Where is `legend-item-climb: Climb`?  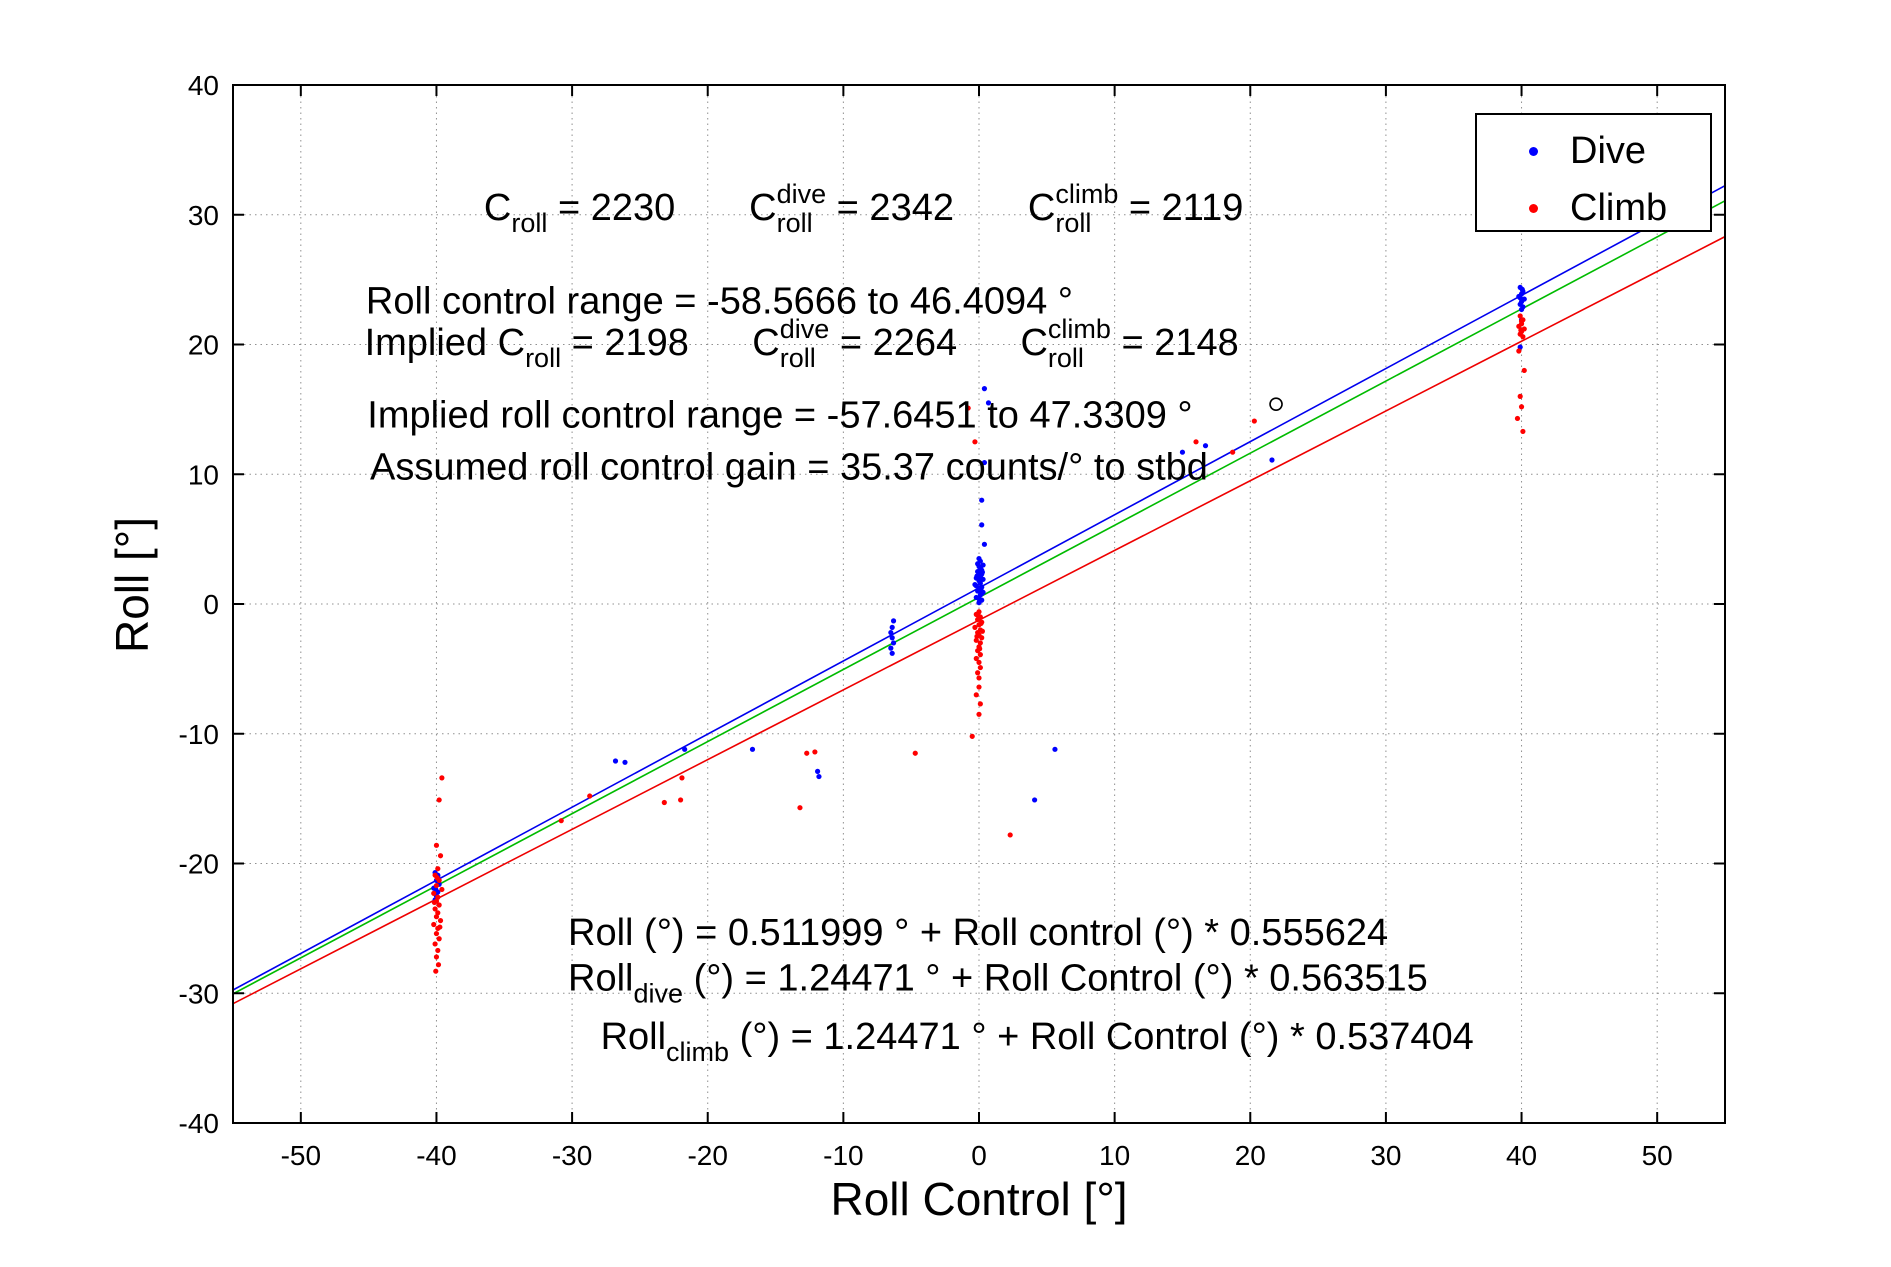
legend-item-climb: Climb is located at coordinates (1593, 208).